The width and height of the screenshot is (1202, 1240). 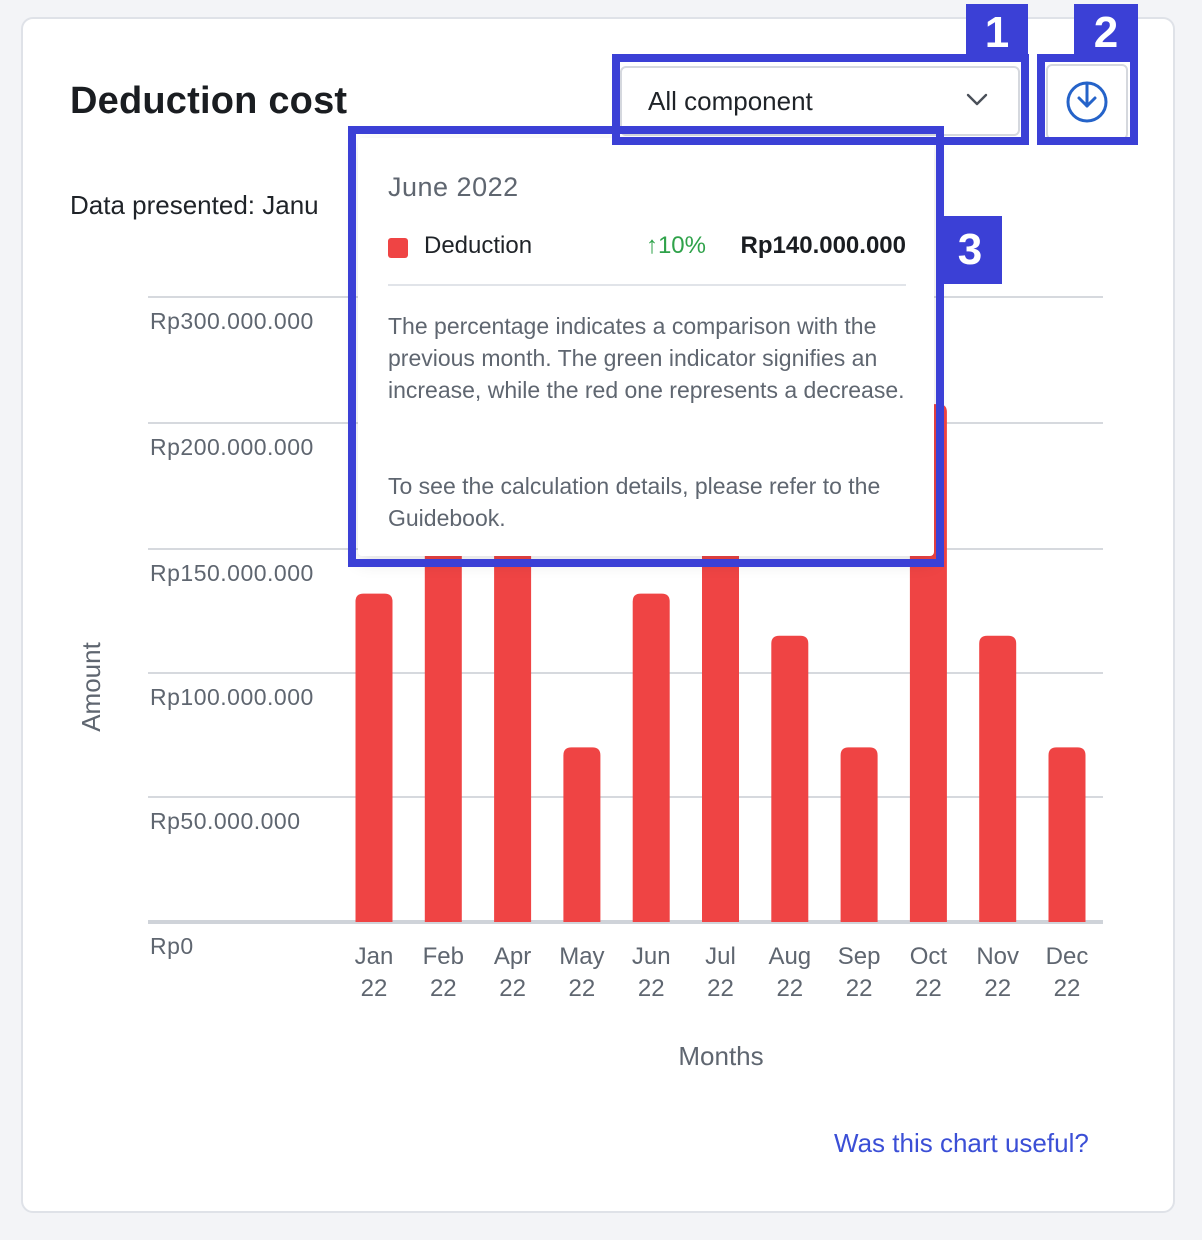 I want to click on x-tick-label-month: May, so click(x=581, y=956).